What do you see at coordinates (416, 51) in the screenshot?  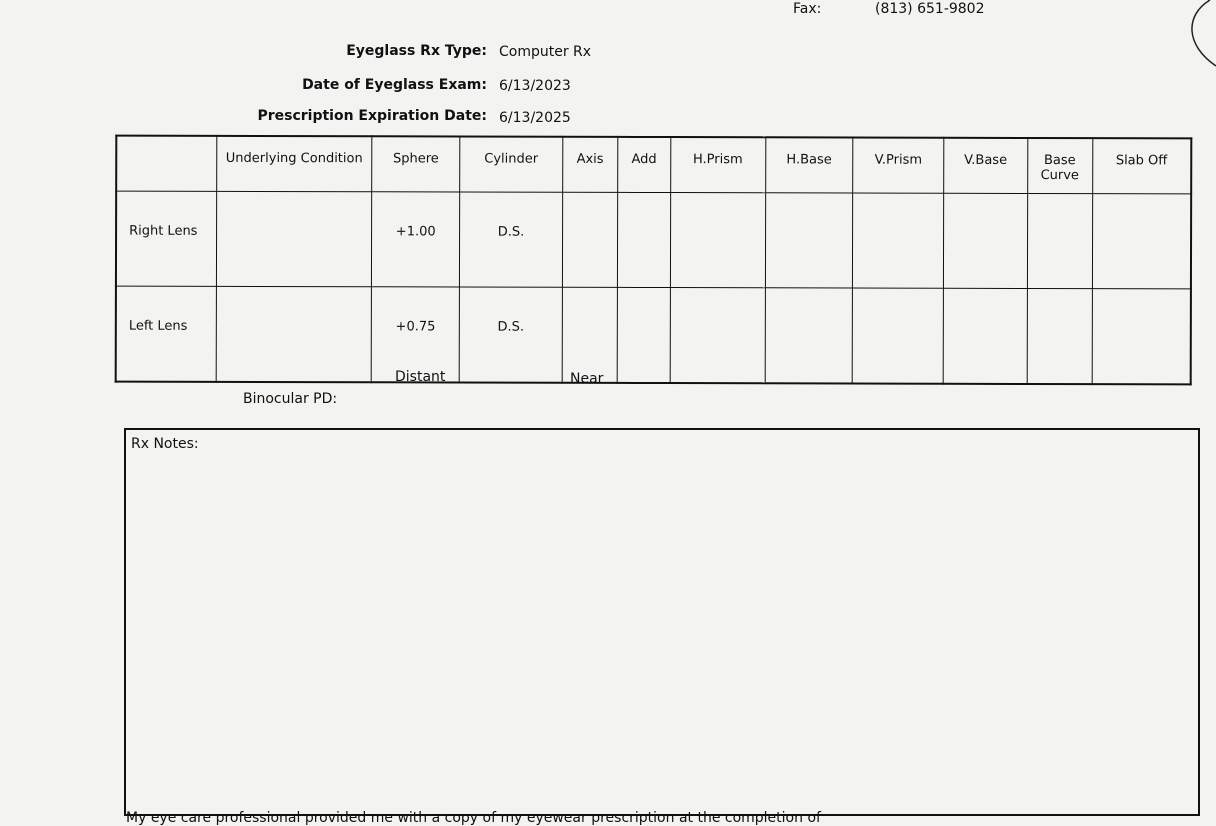 I see `rx-type-label: Eyeglass Rx Type:` at bounding box center [416, 51].